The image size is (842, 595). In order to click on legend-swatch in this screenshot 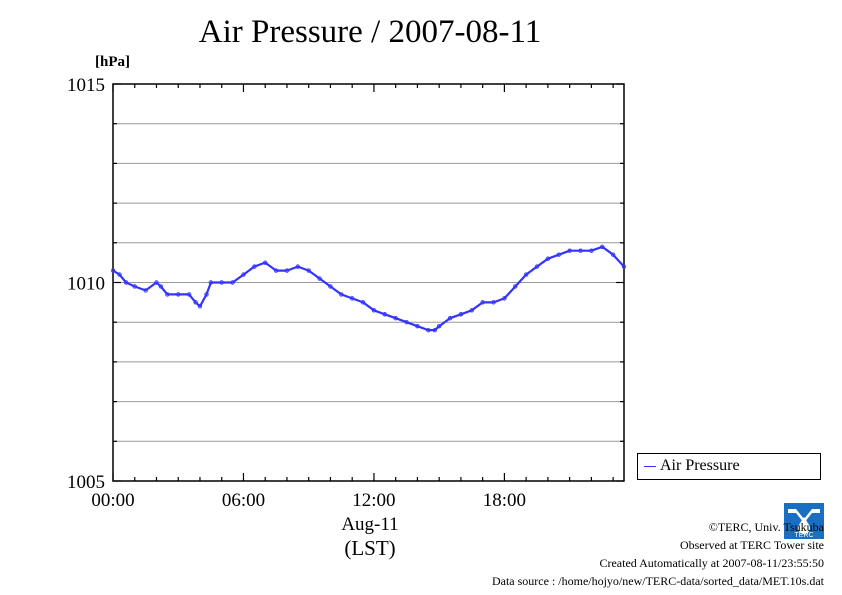, I will do `click(650, 466)`.